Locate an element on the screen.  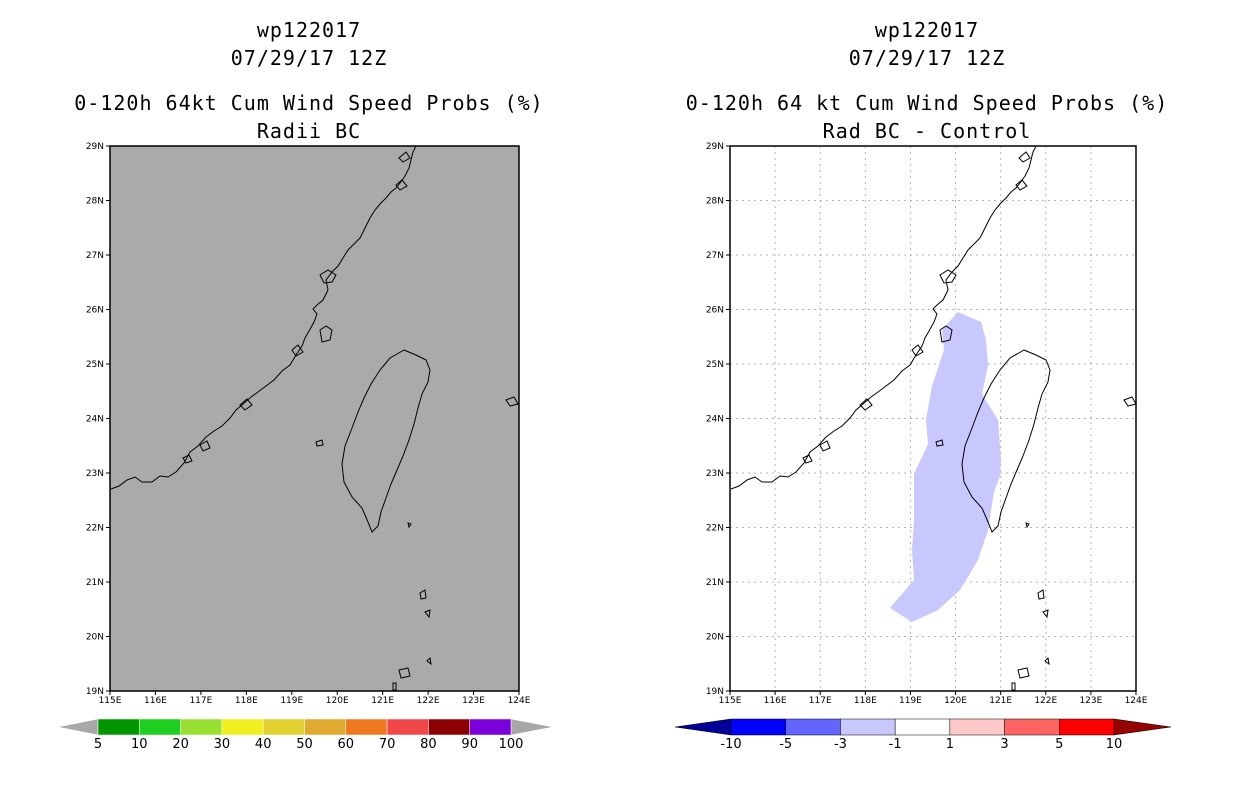
lat-label: 22N is located at coordinates (715, 529).